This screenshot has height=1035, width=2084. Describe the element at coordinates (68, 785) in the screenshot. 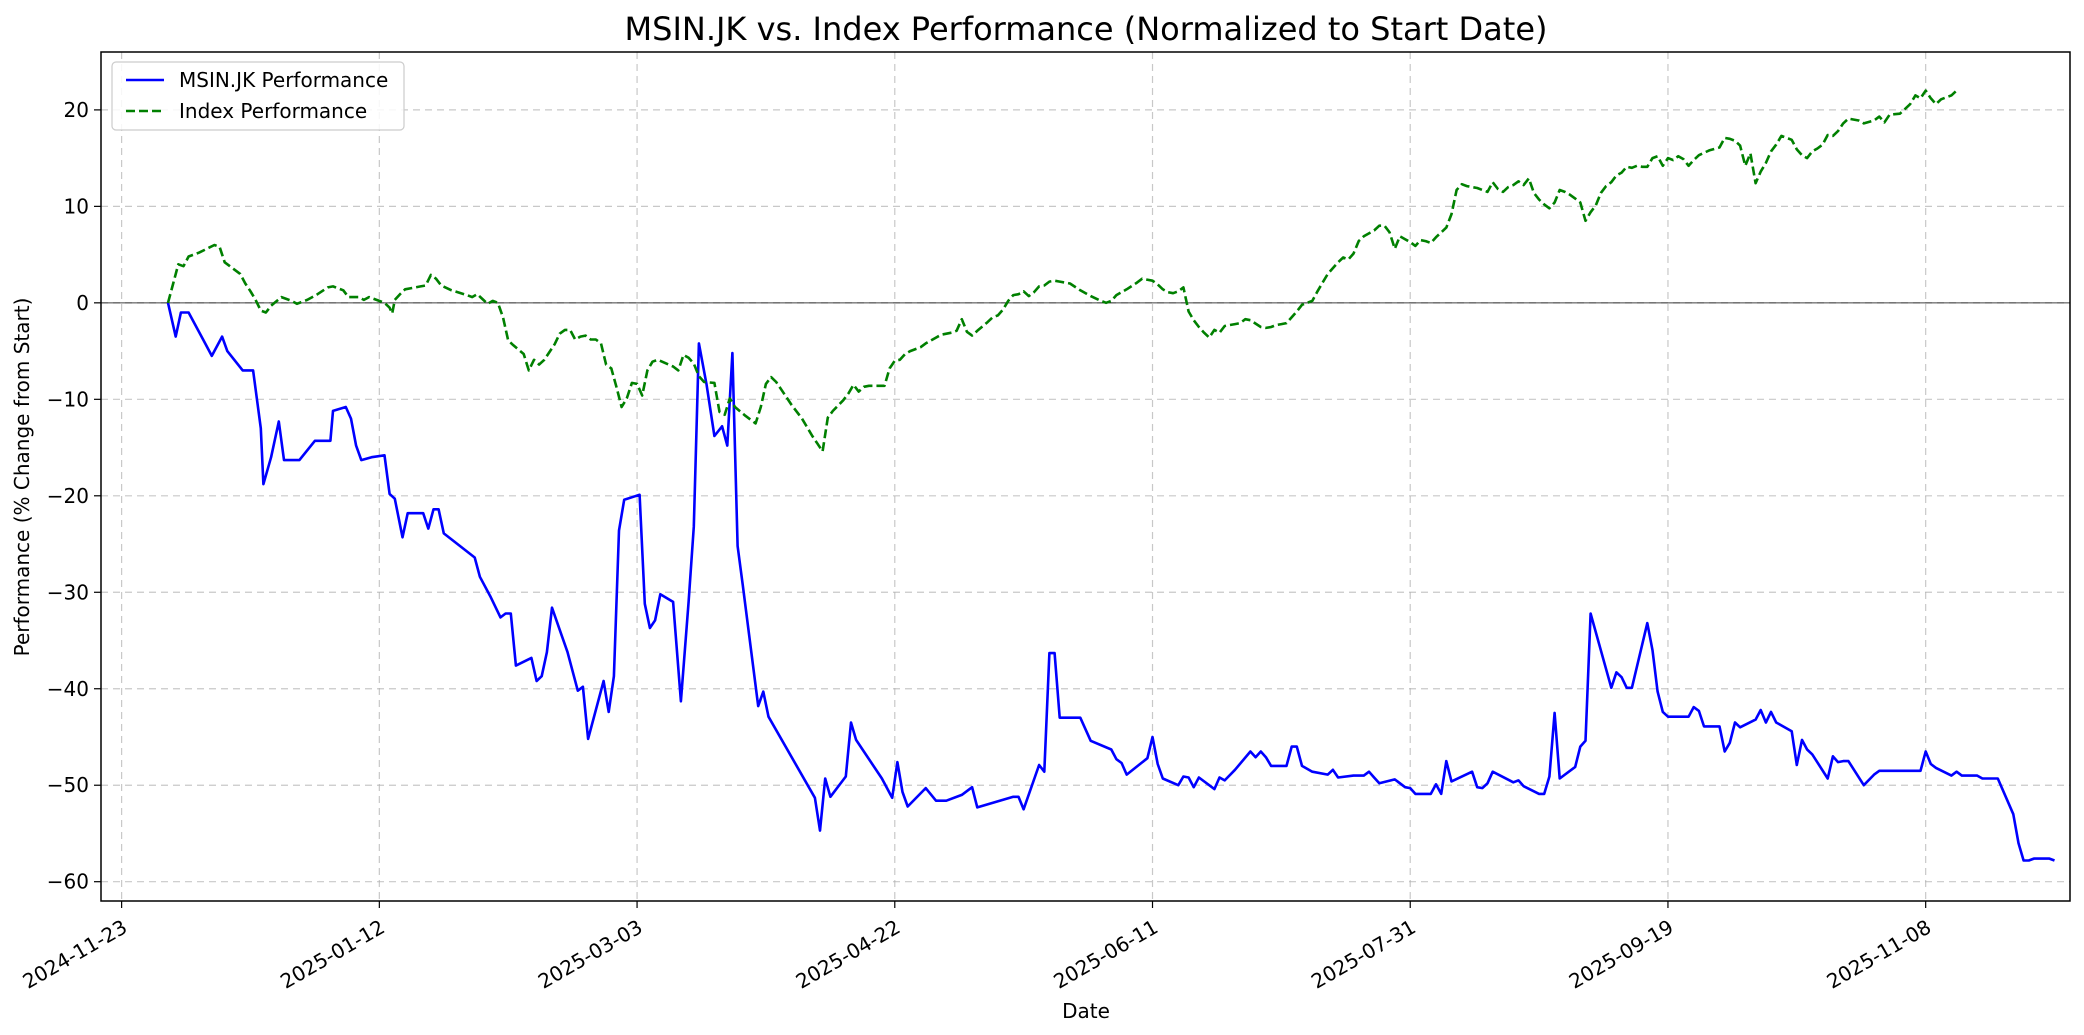

I see `y-tick-label: −50` at that location.